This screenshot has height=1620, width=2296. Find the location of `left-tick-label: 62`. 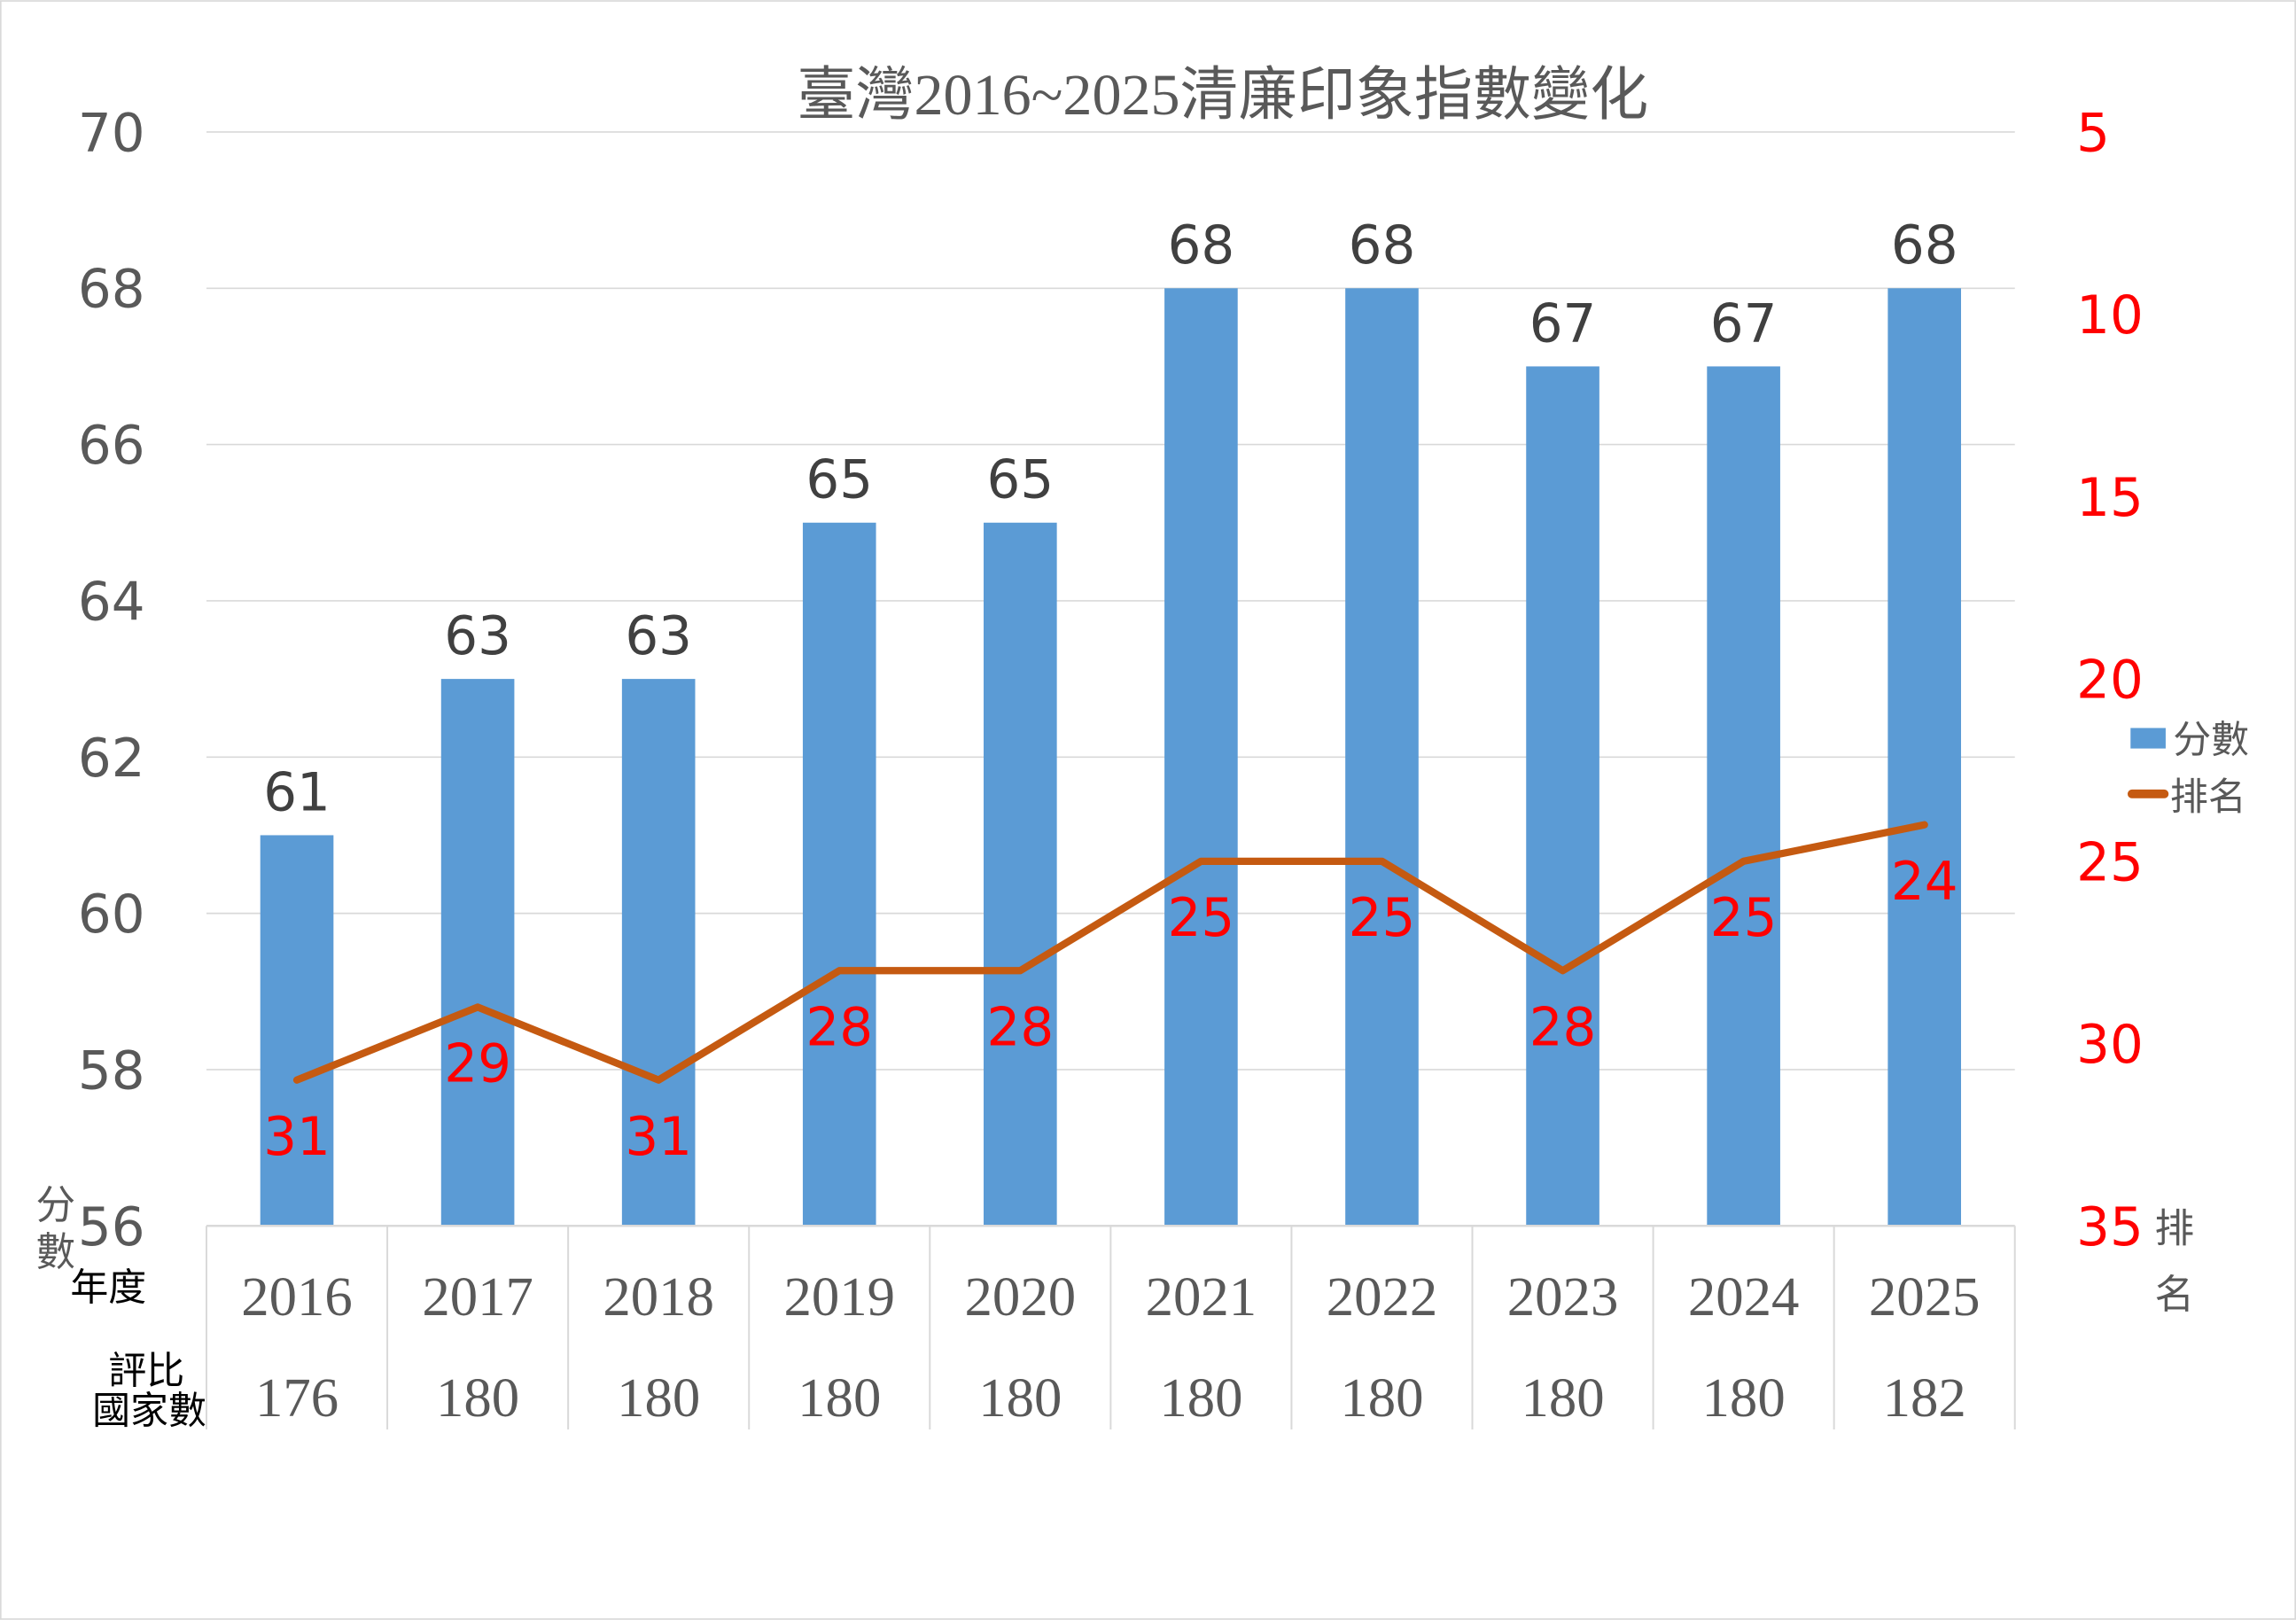

left-tick-label: 62 is located at coordinates (111, 759).